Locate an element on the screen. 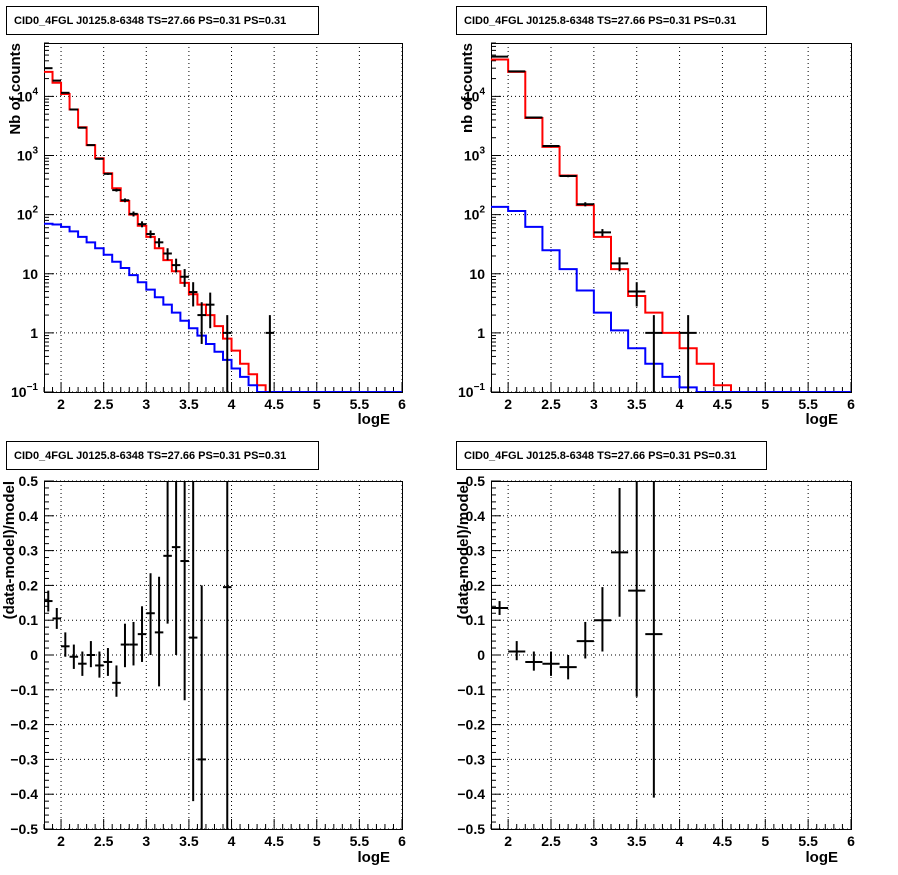 The image size is (898, 875). x-tick-label: 4 is located at coordinates (680, 841).